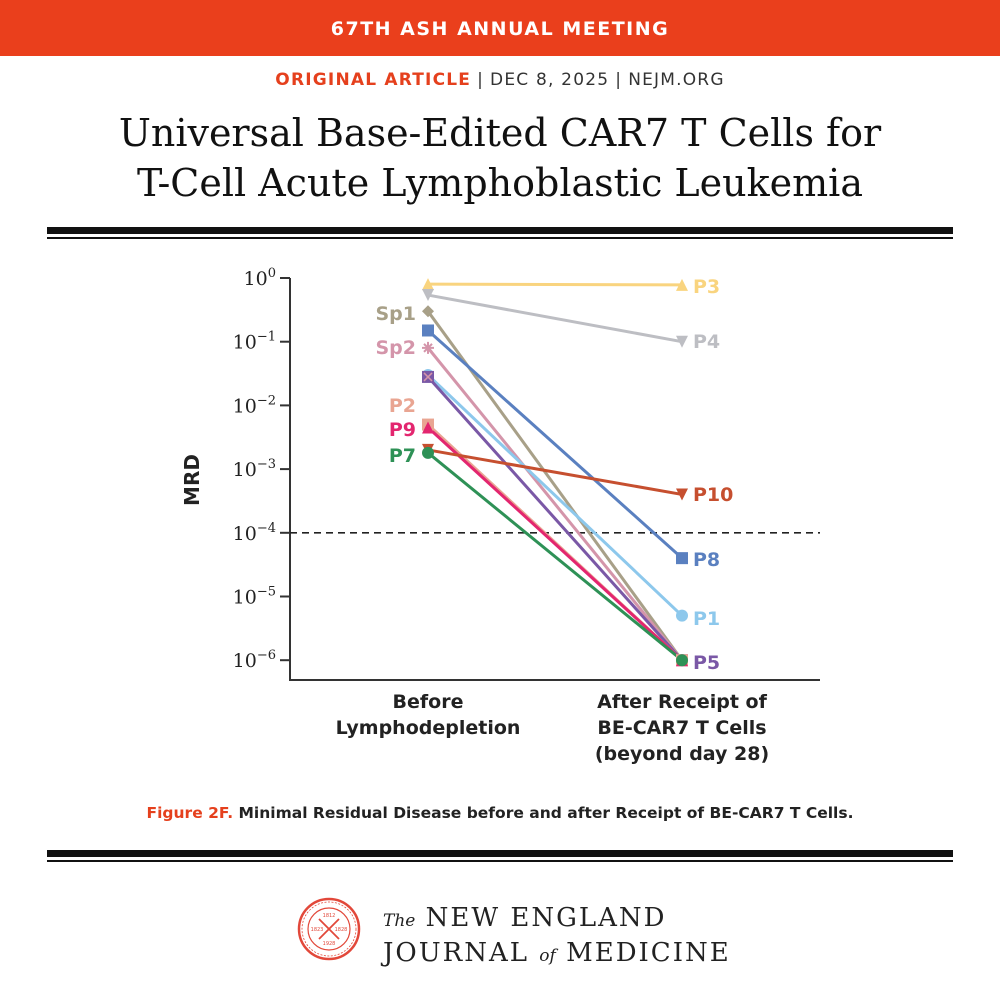 This screenshot has width=1000, height=1000. What do you see at coordinates (706, 560) in the screenshot?
I see `series-label-p8: P8` at bounding box center [706, 560].